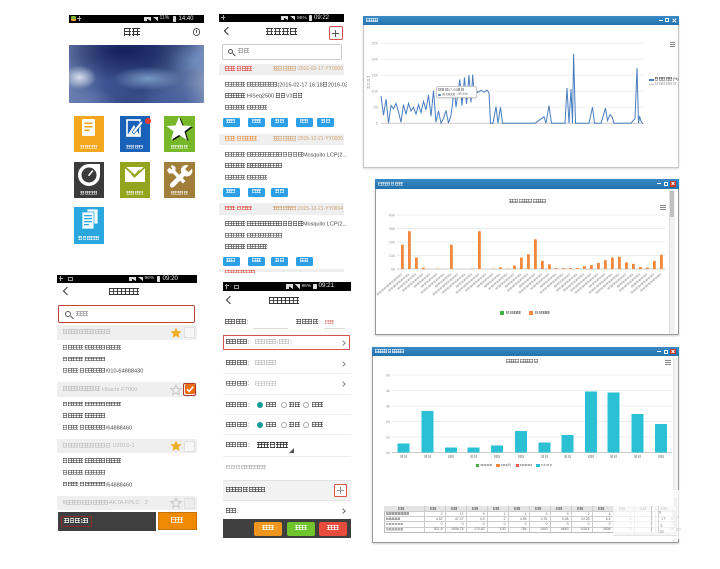  What do you see at coordinates (374, 43) in the screenshot?
I see `svg-text: 250` at bounding box center [374, 43].